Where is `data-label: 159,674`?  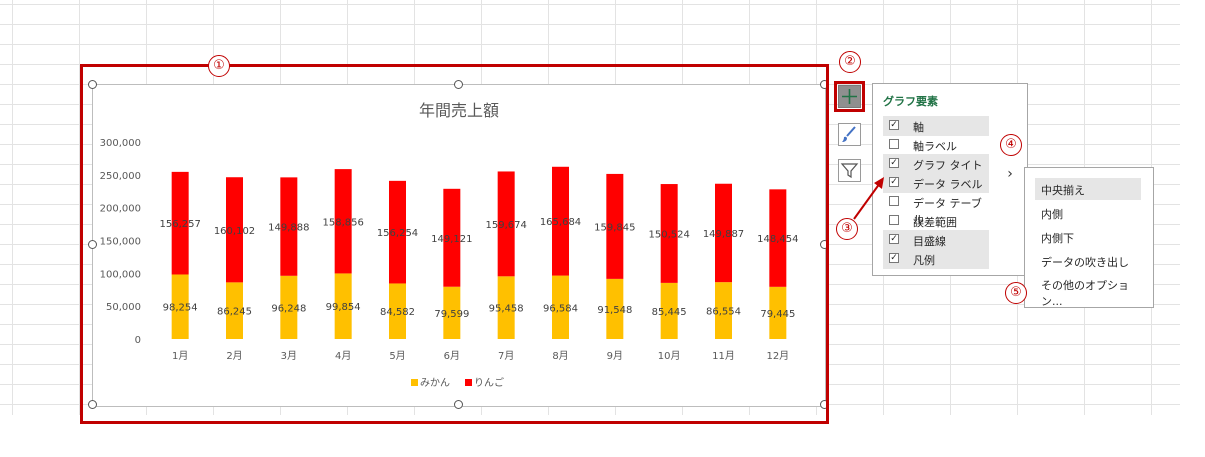
data-label: 159,674 is located at coordinates (505, 225).